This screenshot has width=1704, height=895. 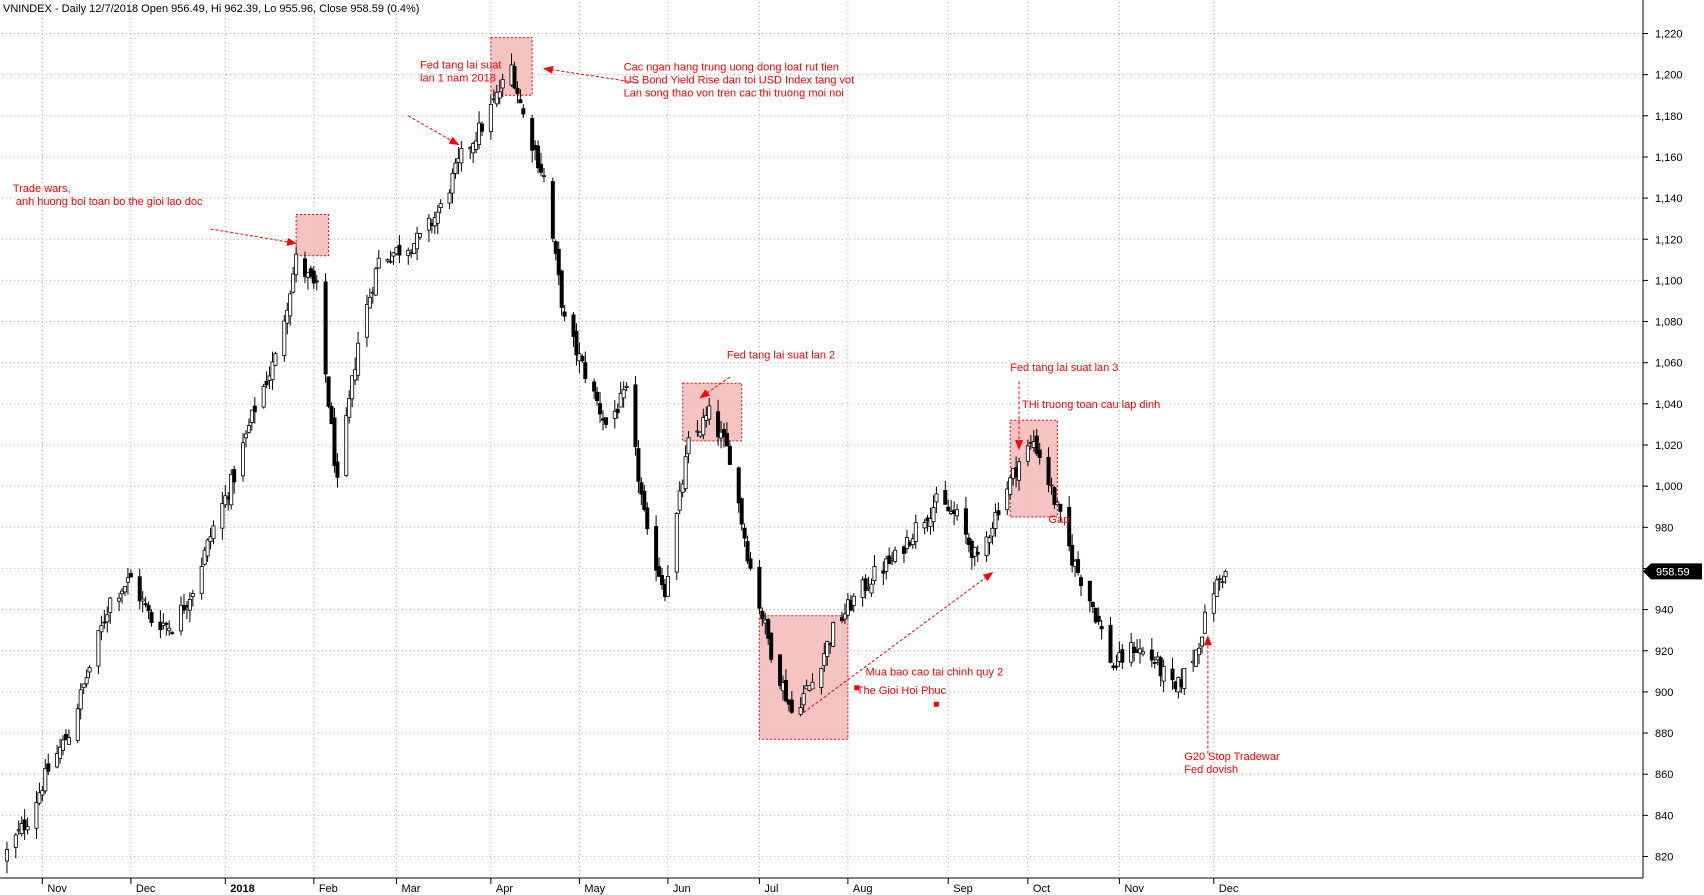 What do you see at coordinates (857, 688) in the screenshot?
I see `annotation-marker` at bounding box center [857, 688].